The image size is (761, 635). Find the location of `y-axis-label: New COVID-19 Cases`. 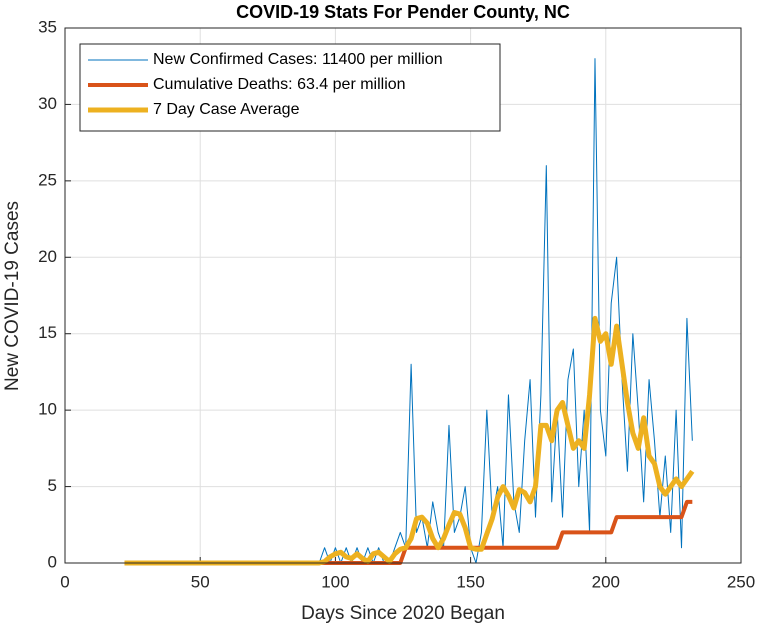

y-axis-label: New COVID-19 Cases is located at coordinates (12, 296).